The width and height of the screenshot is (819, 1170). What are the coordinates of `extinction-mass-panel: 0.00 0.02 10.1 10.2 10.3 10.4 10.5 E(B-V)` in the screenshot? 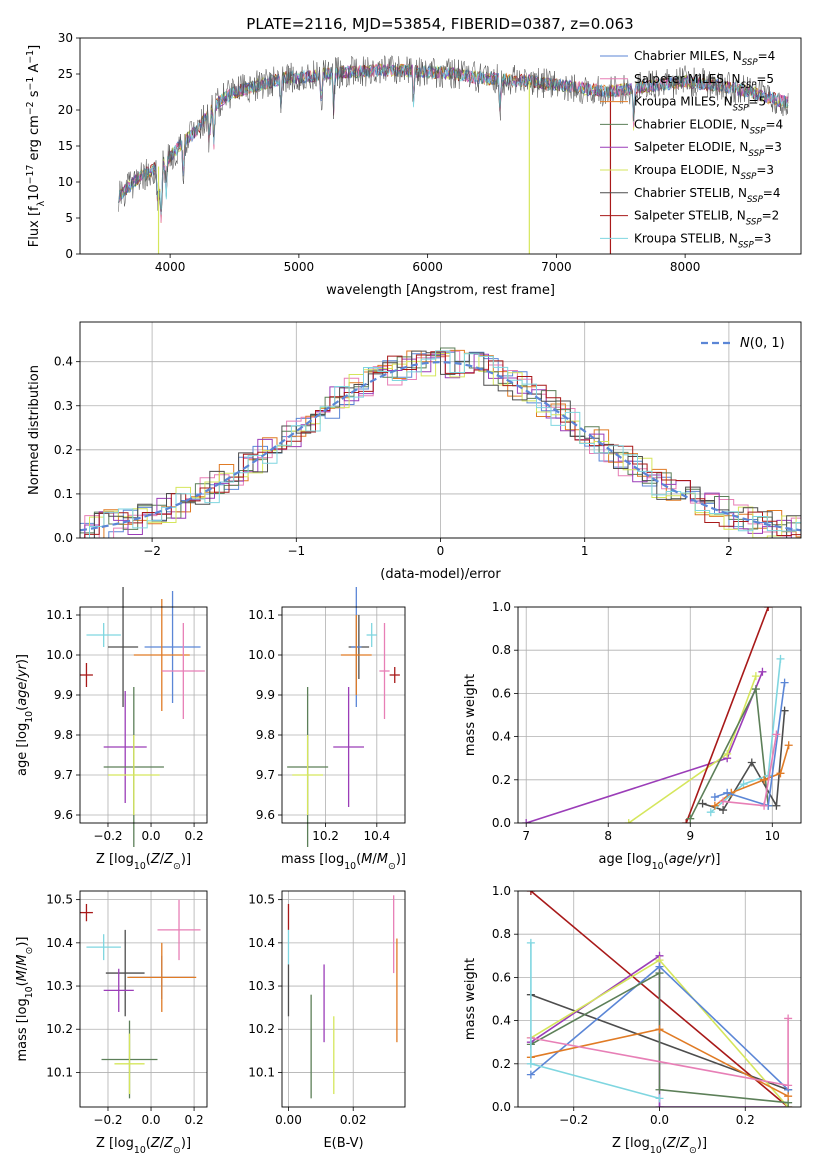 It's located at (327, 1020).